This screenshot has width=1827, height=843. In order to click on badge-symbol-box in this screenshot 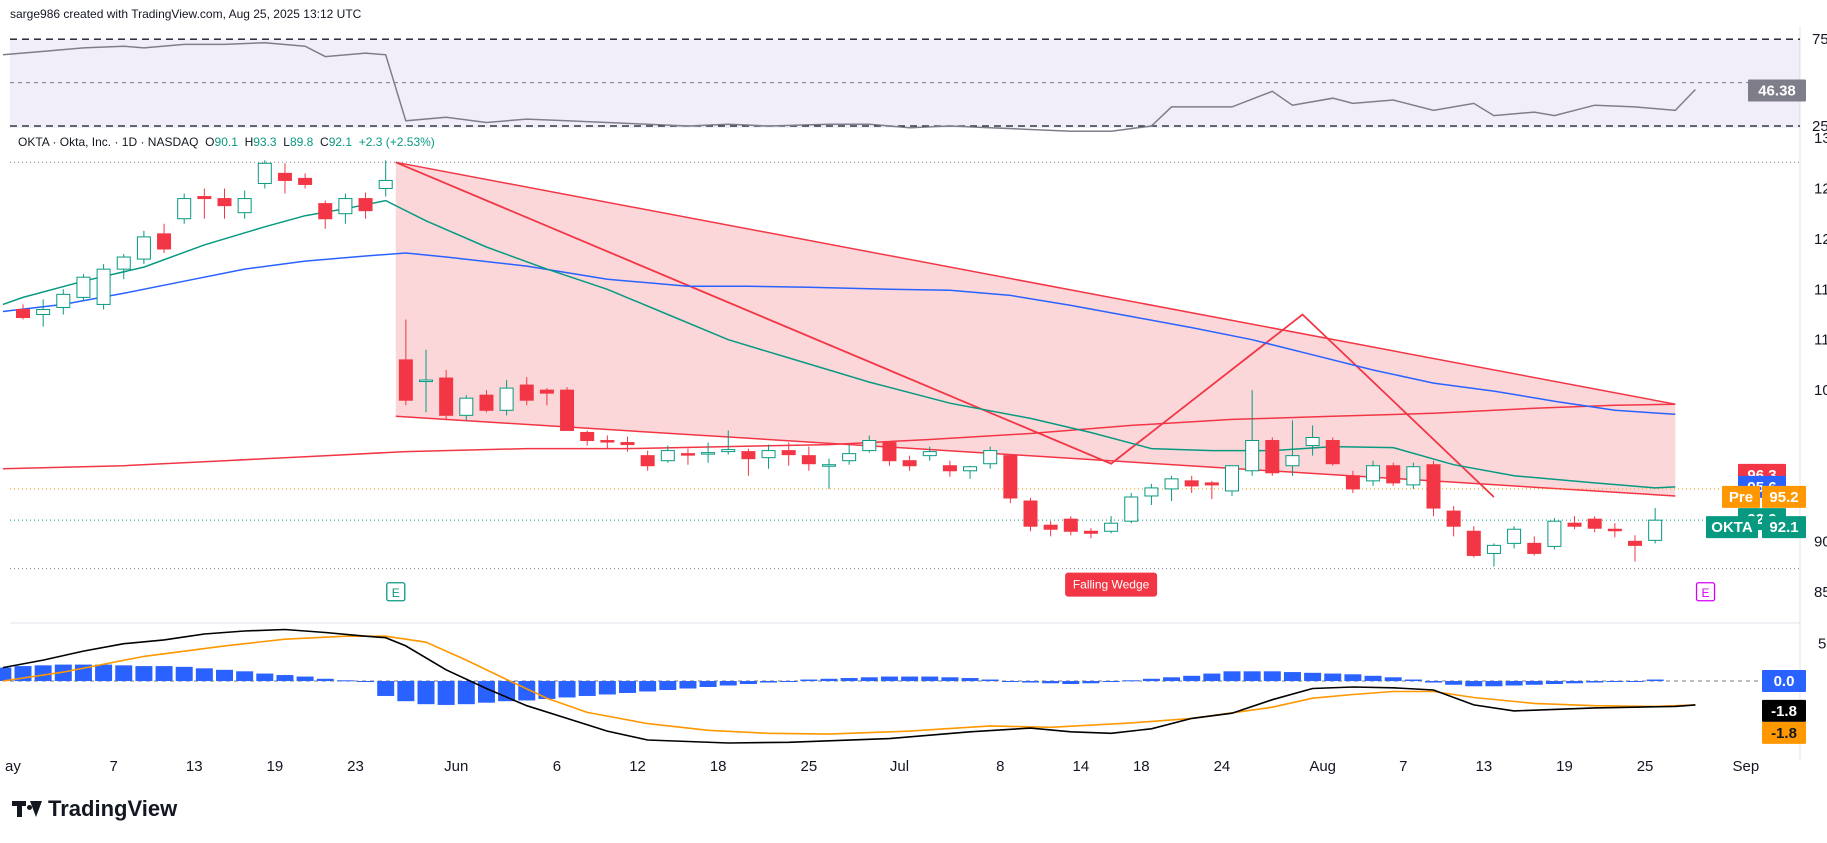, I will do `click(1732, 527)`.